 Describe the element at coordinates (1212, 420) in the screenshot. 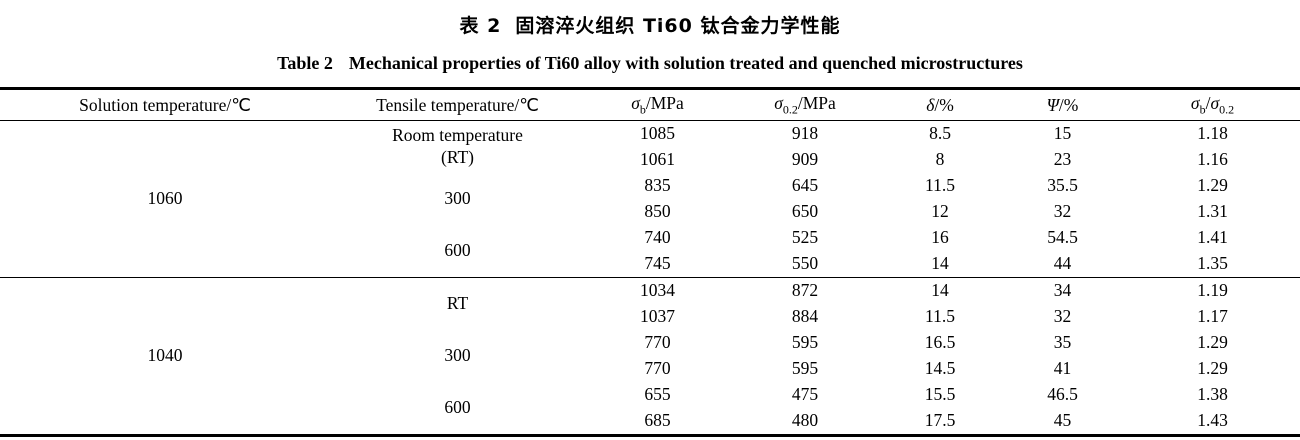

I see `table-cell: 1.43` at that location.